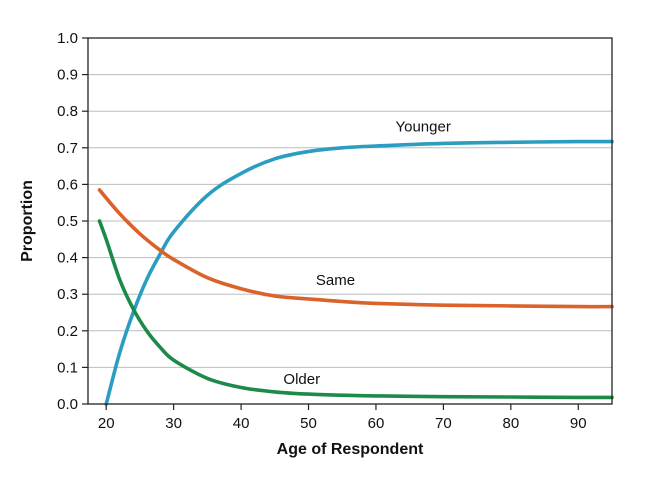 Image resolution: width=649 pixels, height=477 pixels. Describe the element at coordinates (376, 423) in the screenshot. I see `x-tick-label-4: 60` at that location.